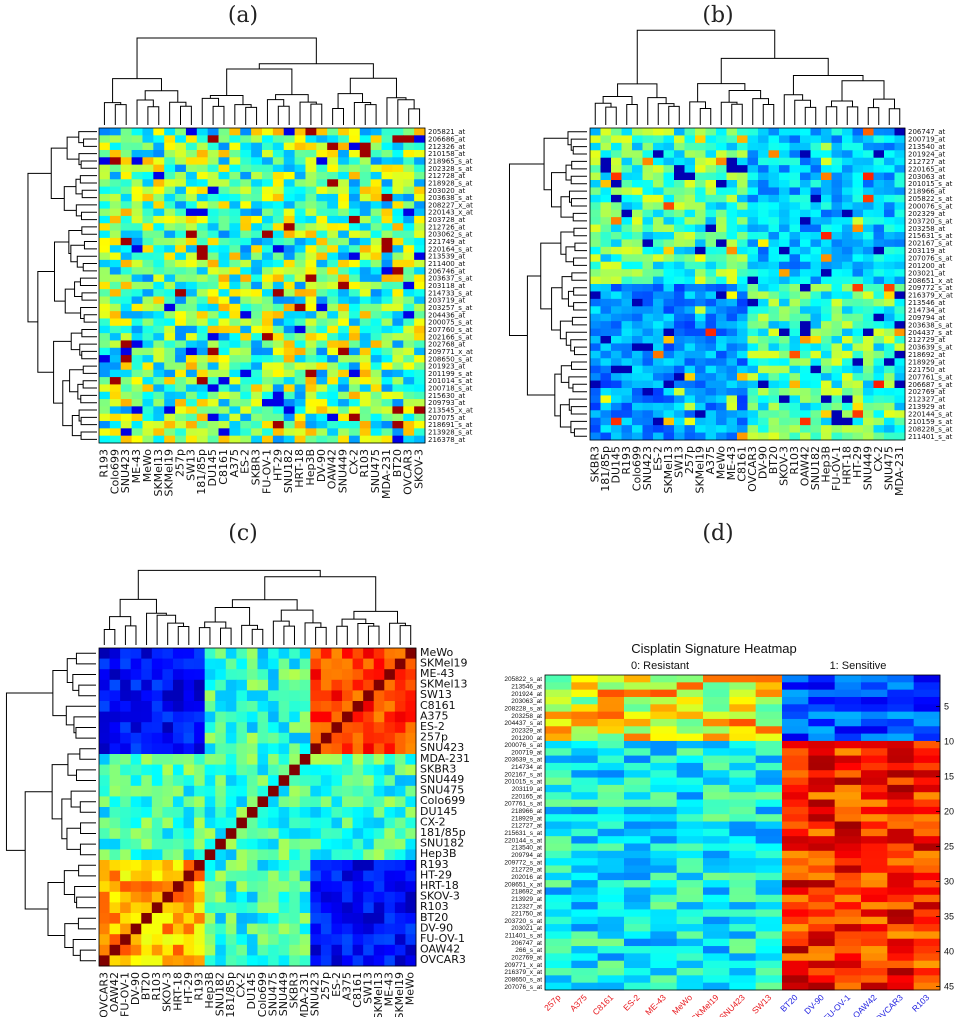 Image resolution: width=959 pixels, height=1017 pixels. I want to click on row-label: 202167_s_at, so click(930, 244).